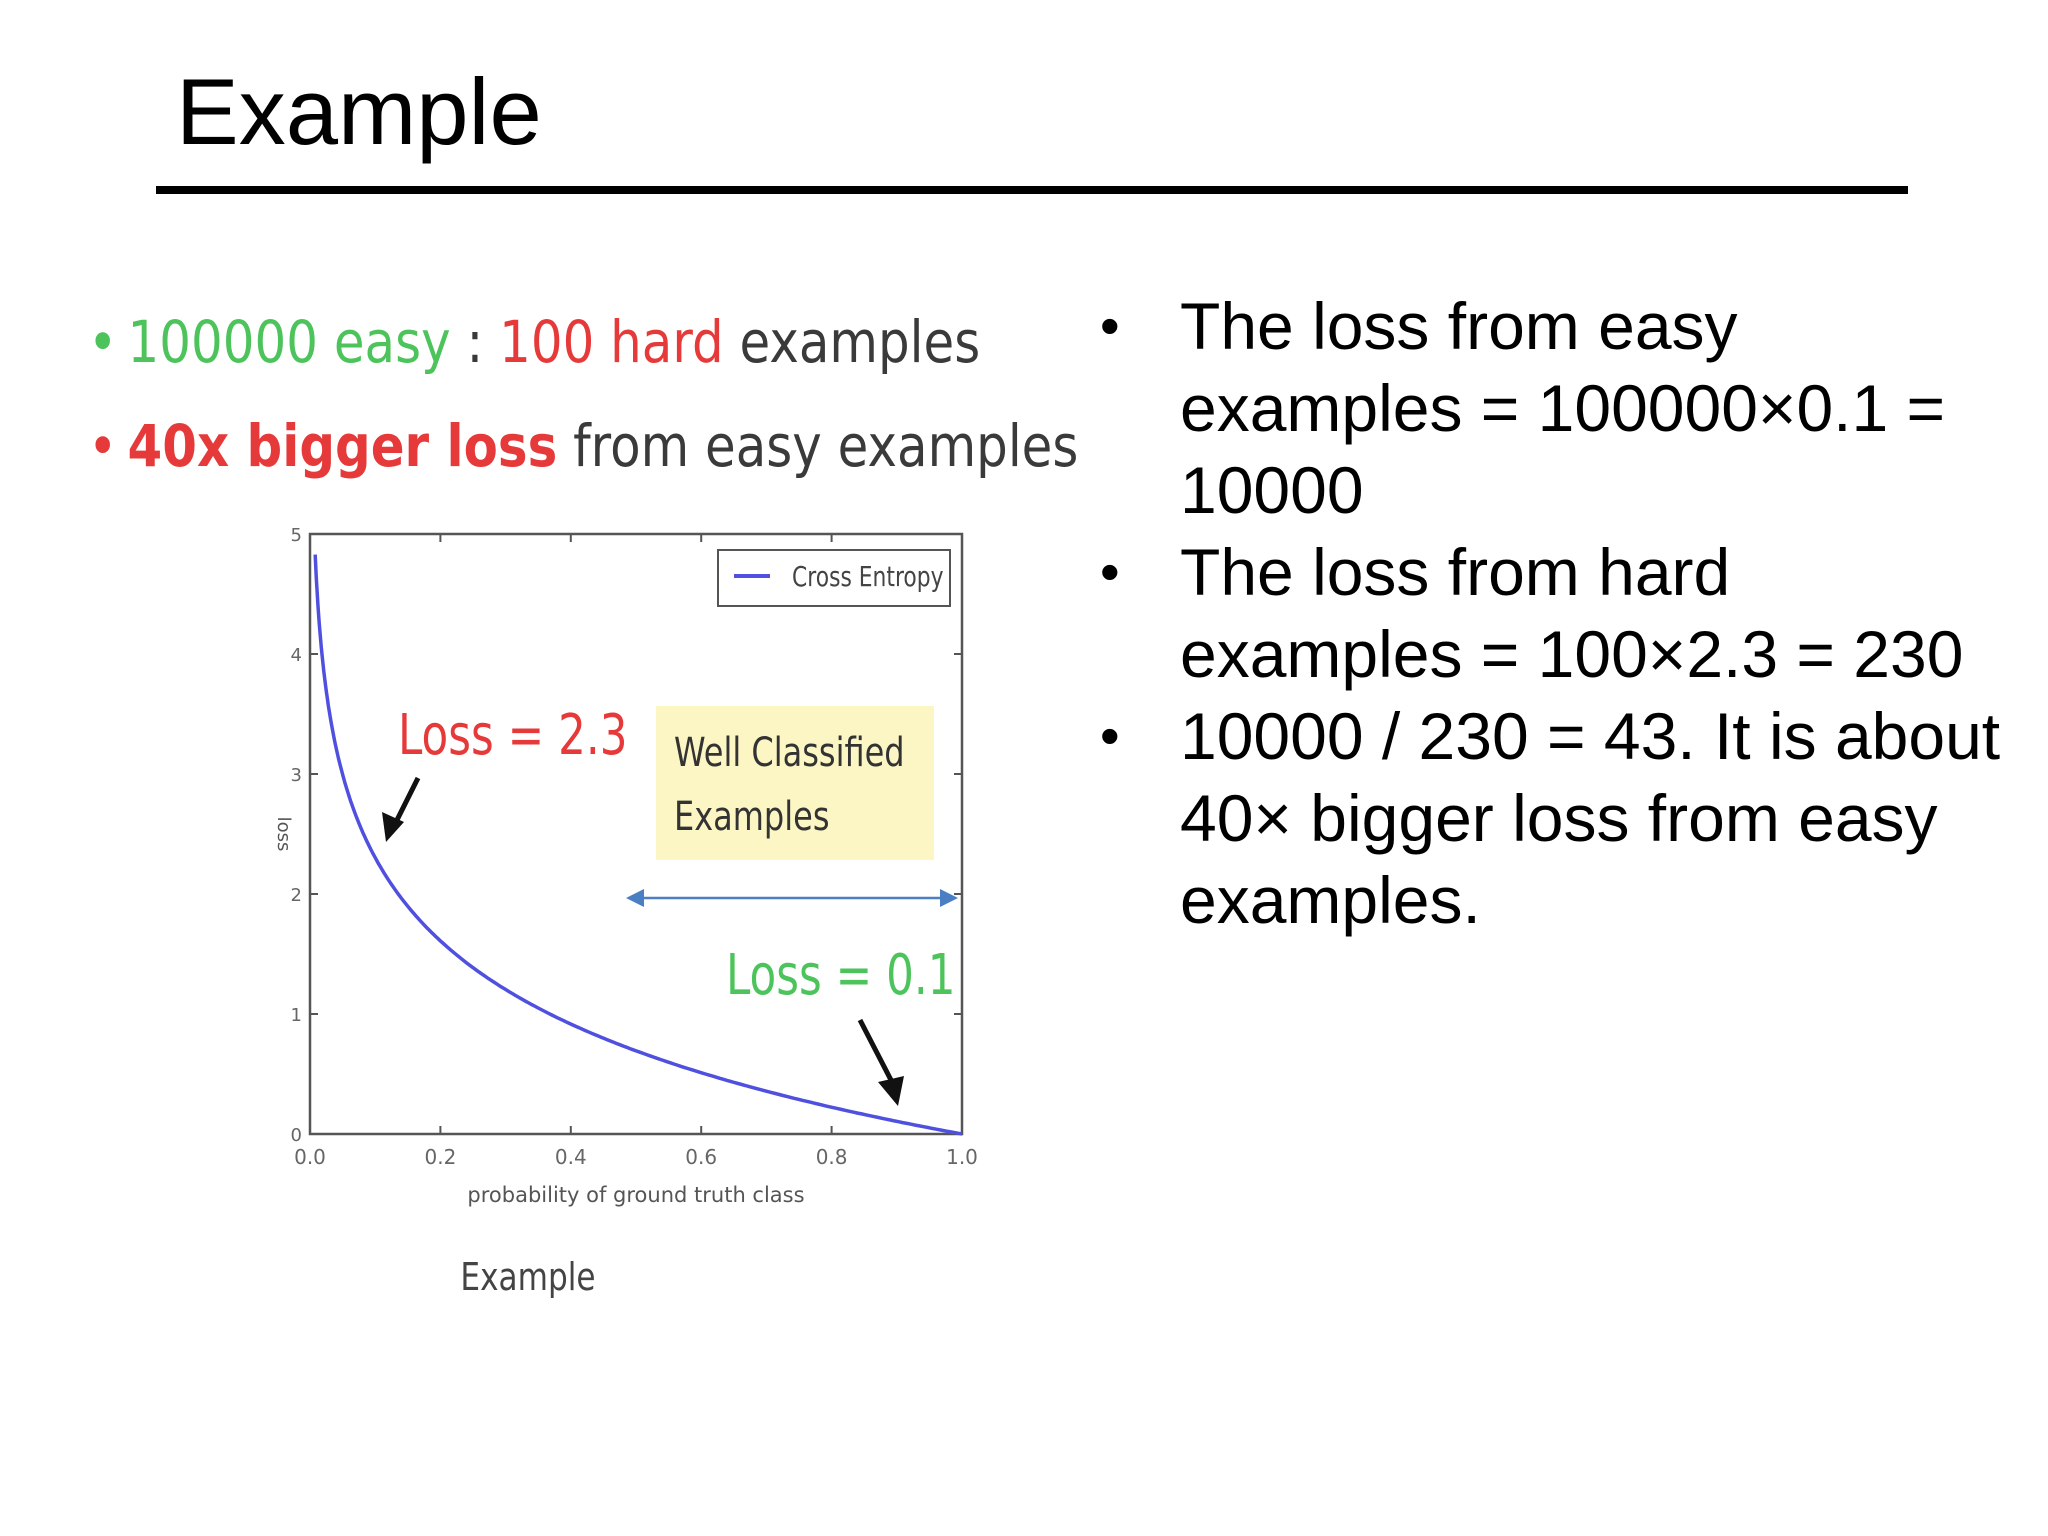  Describe the element at coordinates (611, 342) in the screenshot. I see `hard-count: 100 hard` at that location.